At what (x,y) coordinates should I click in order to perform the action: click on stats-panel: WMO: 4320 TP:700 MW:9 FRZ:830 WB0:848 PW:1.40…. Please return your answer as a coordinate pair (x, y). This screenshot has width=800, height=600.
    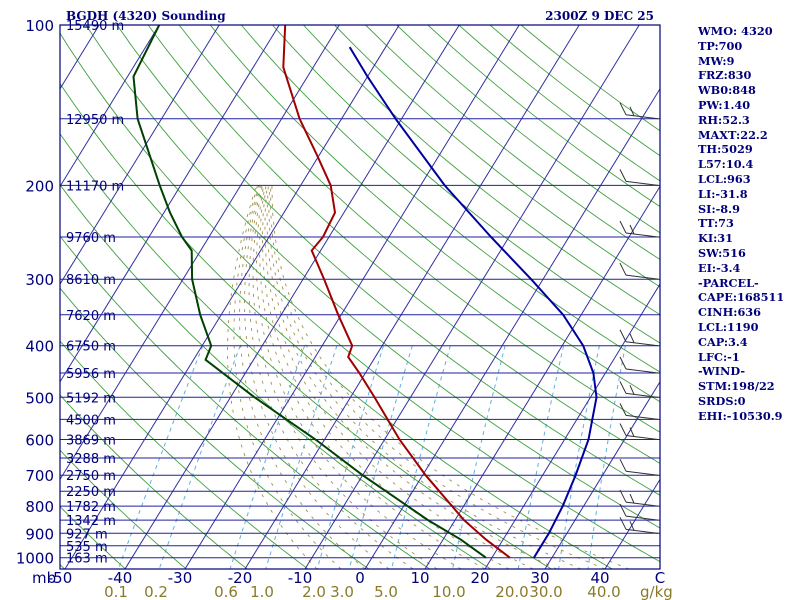
    Looking at the image, I should click on (749, 224).